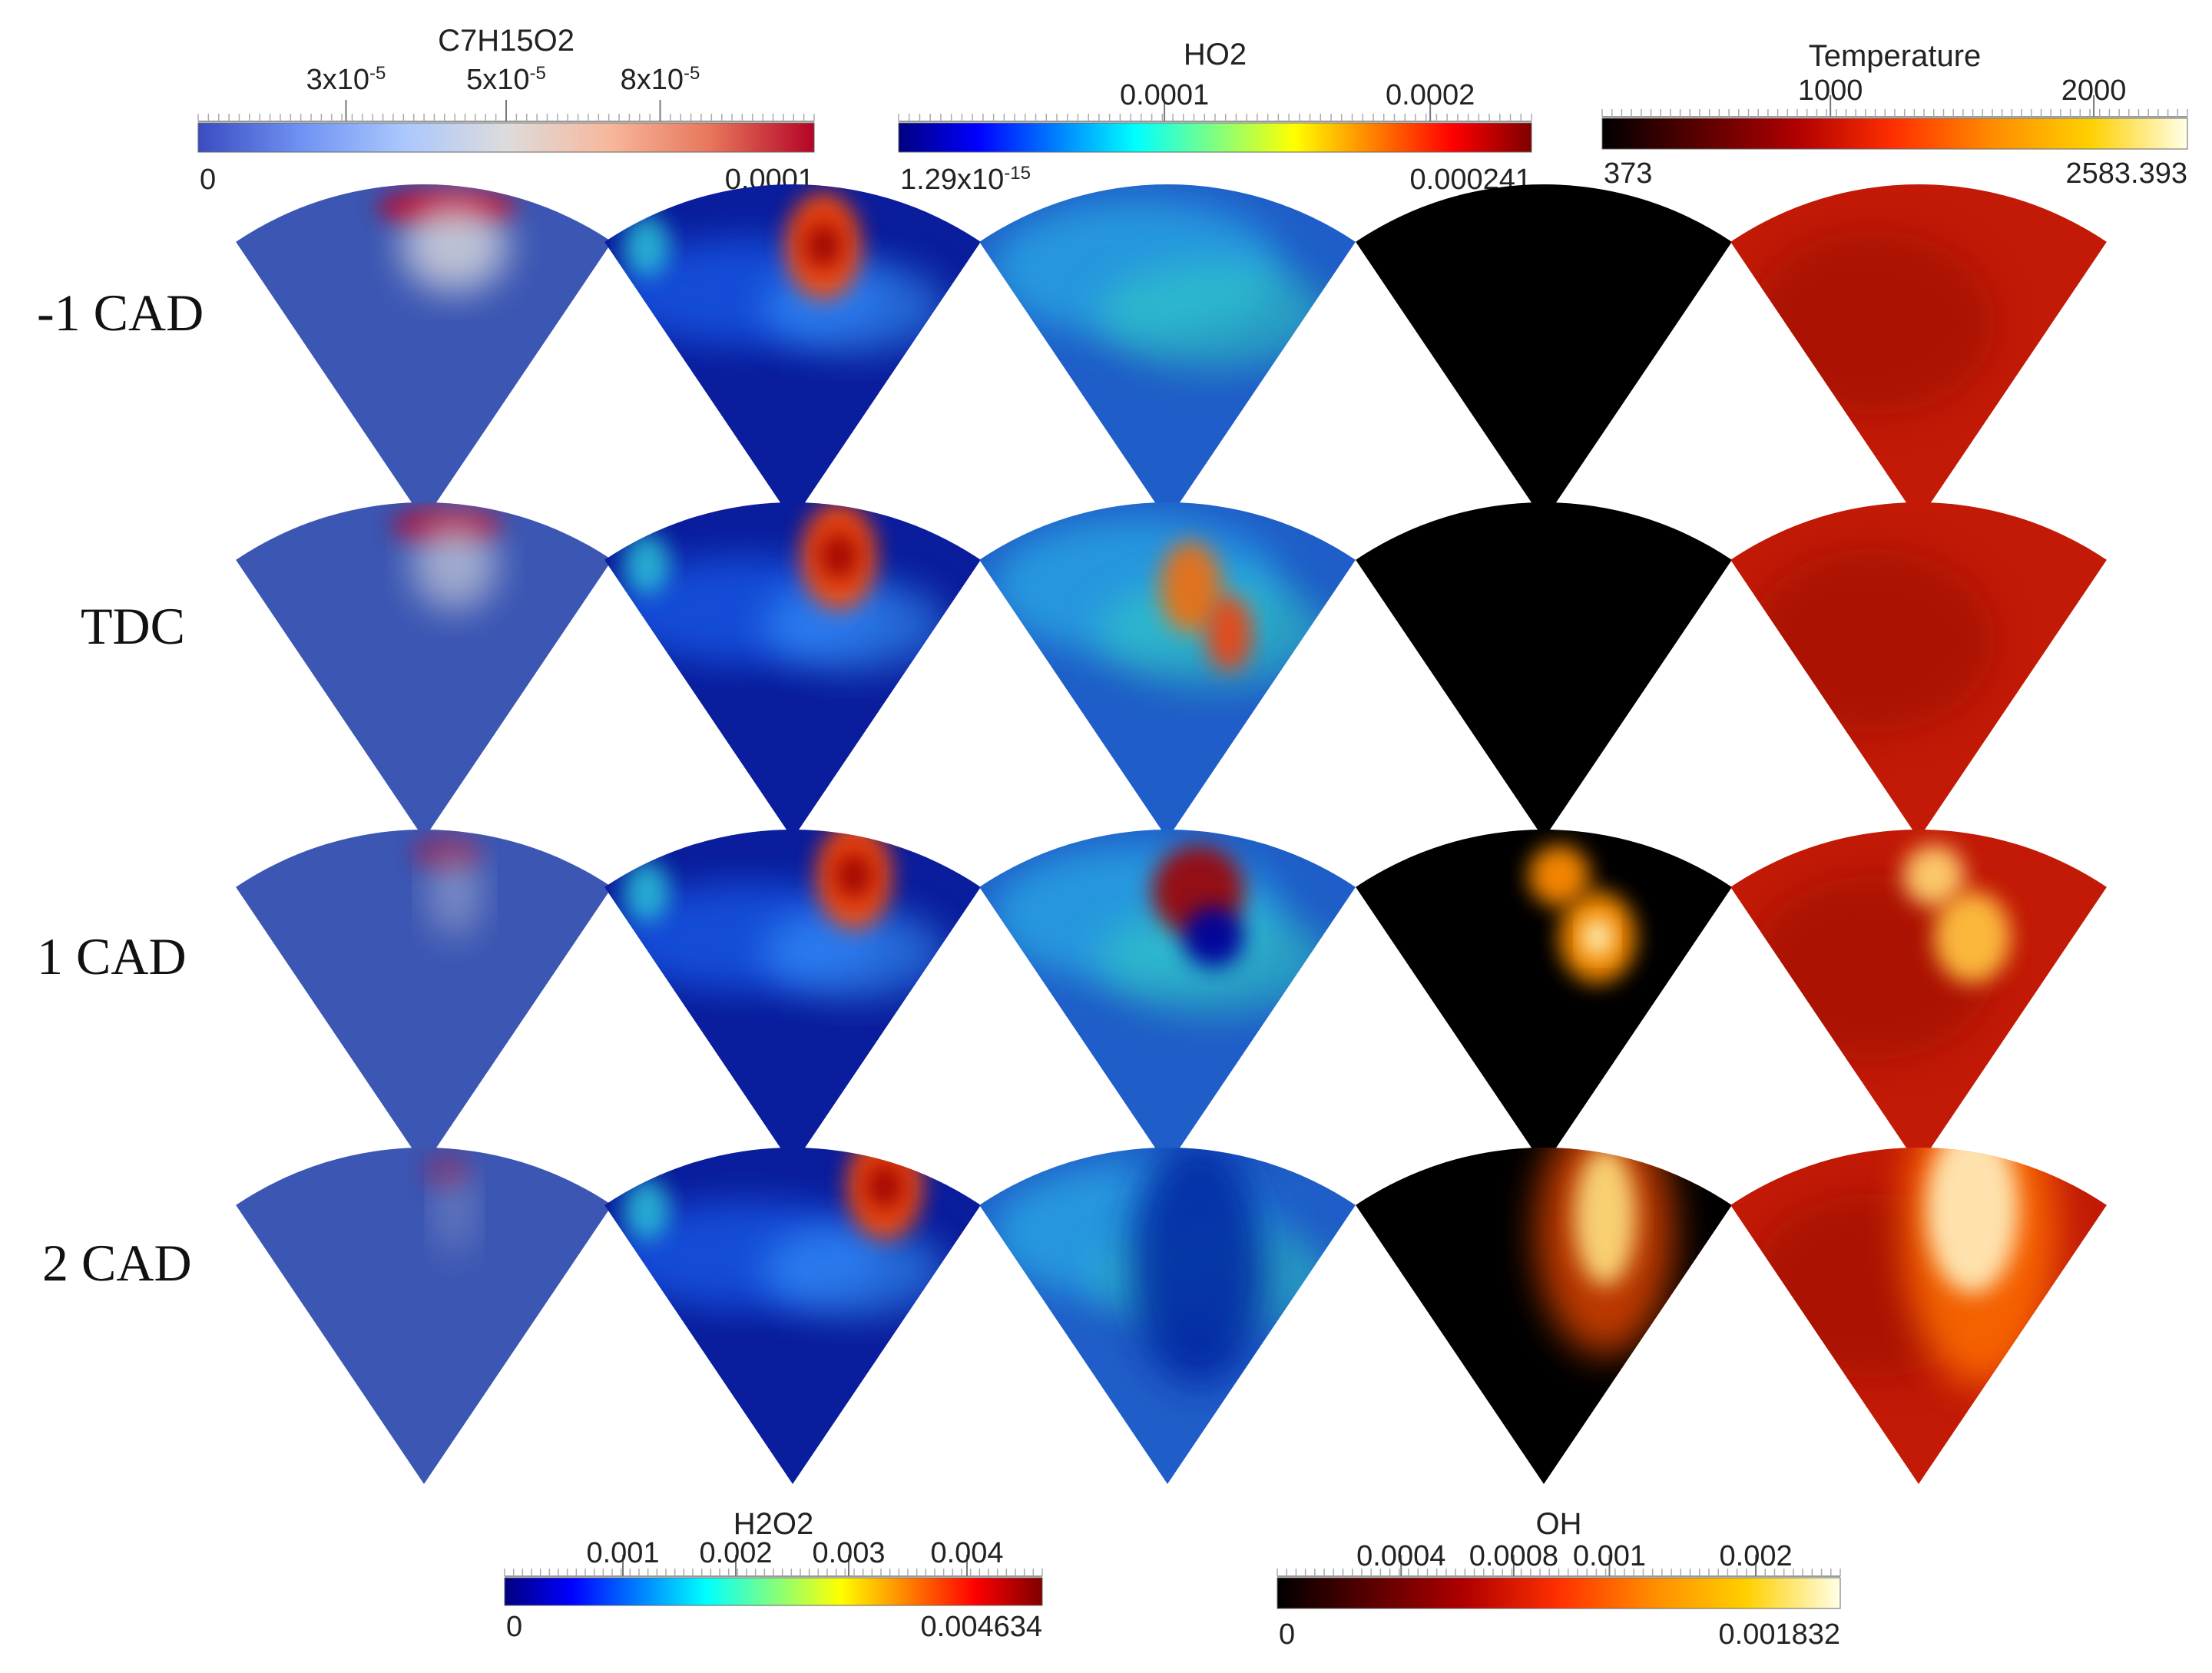 The width and height of the screenshot is (2212, 1673). What do you see at coordinates (1287, 1634) in the screenshot?
I see `colorbar-min-label-oh: 0` at bounding box center [1287, 1634].